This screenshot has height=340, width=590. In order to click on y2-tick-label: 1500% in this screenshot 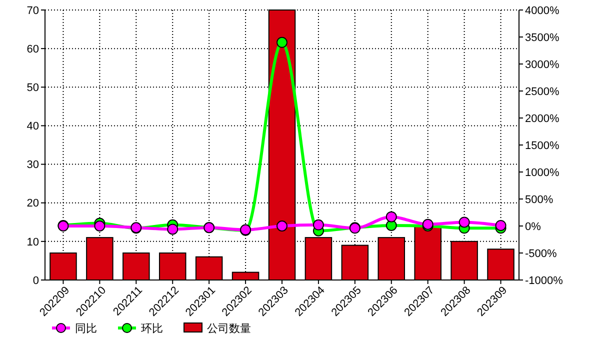, I will do `click(542, 146)`.